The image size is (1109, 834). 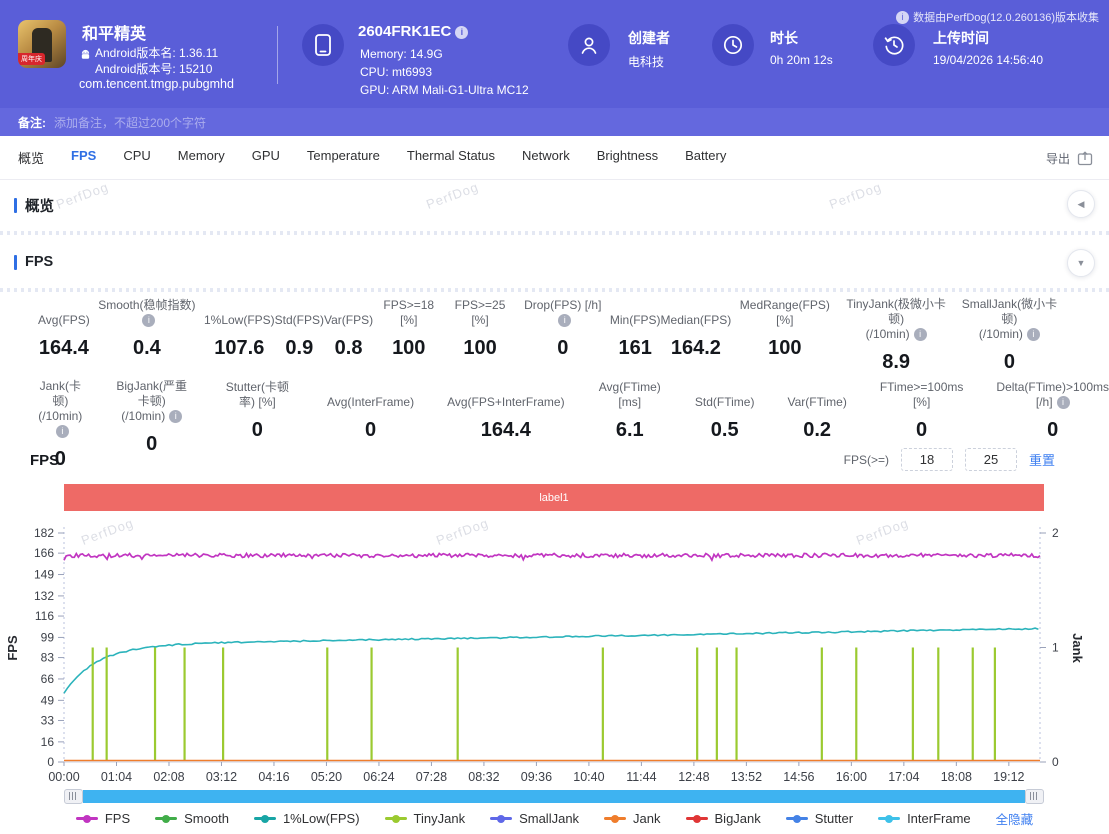 I want to click on android-version-code: Android版本号: 15210, so click(x=154, y=69).